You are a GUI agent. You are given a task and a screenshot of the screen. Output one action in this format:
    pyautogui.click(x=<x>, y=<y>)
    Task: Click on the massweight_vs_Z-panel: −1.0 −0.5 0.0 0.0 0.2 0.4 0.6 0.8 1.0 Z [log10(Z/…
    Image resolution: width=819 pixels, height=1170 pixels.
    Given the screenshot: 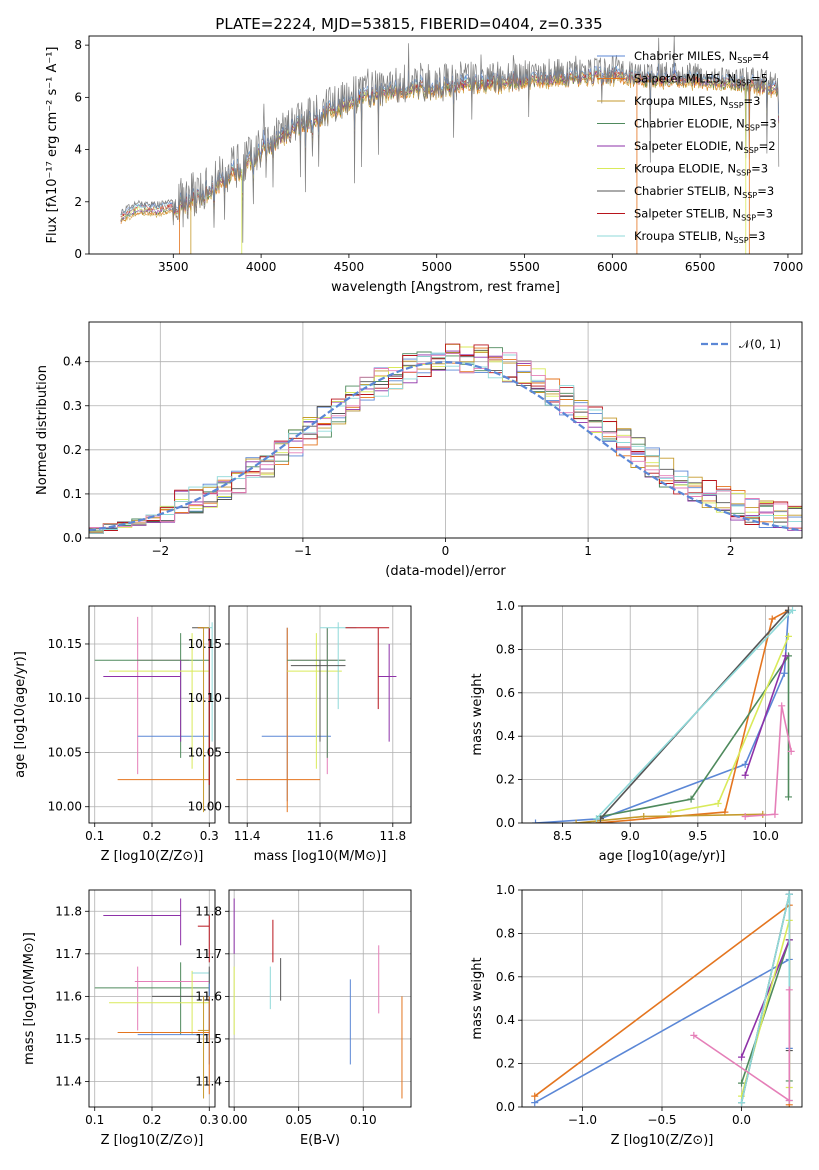 What is the action you would take?
    pyautogui.click(x=636, y=1015)
    